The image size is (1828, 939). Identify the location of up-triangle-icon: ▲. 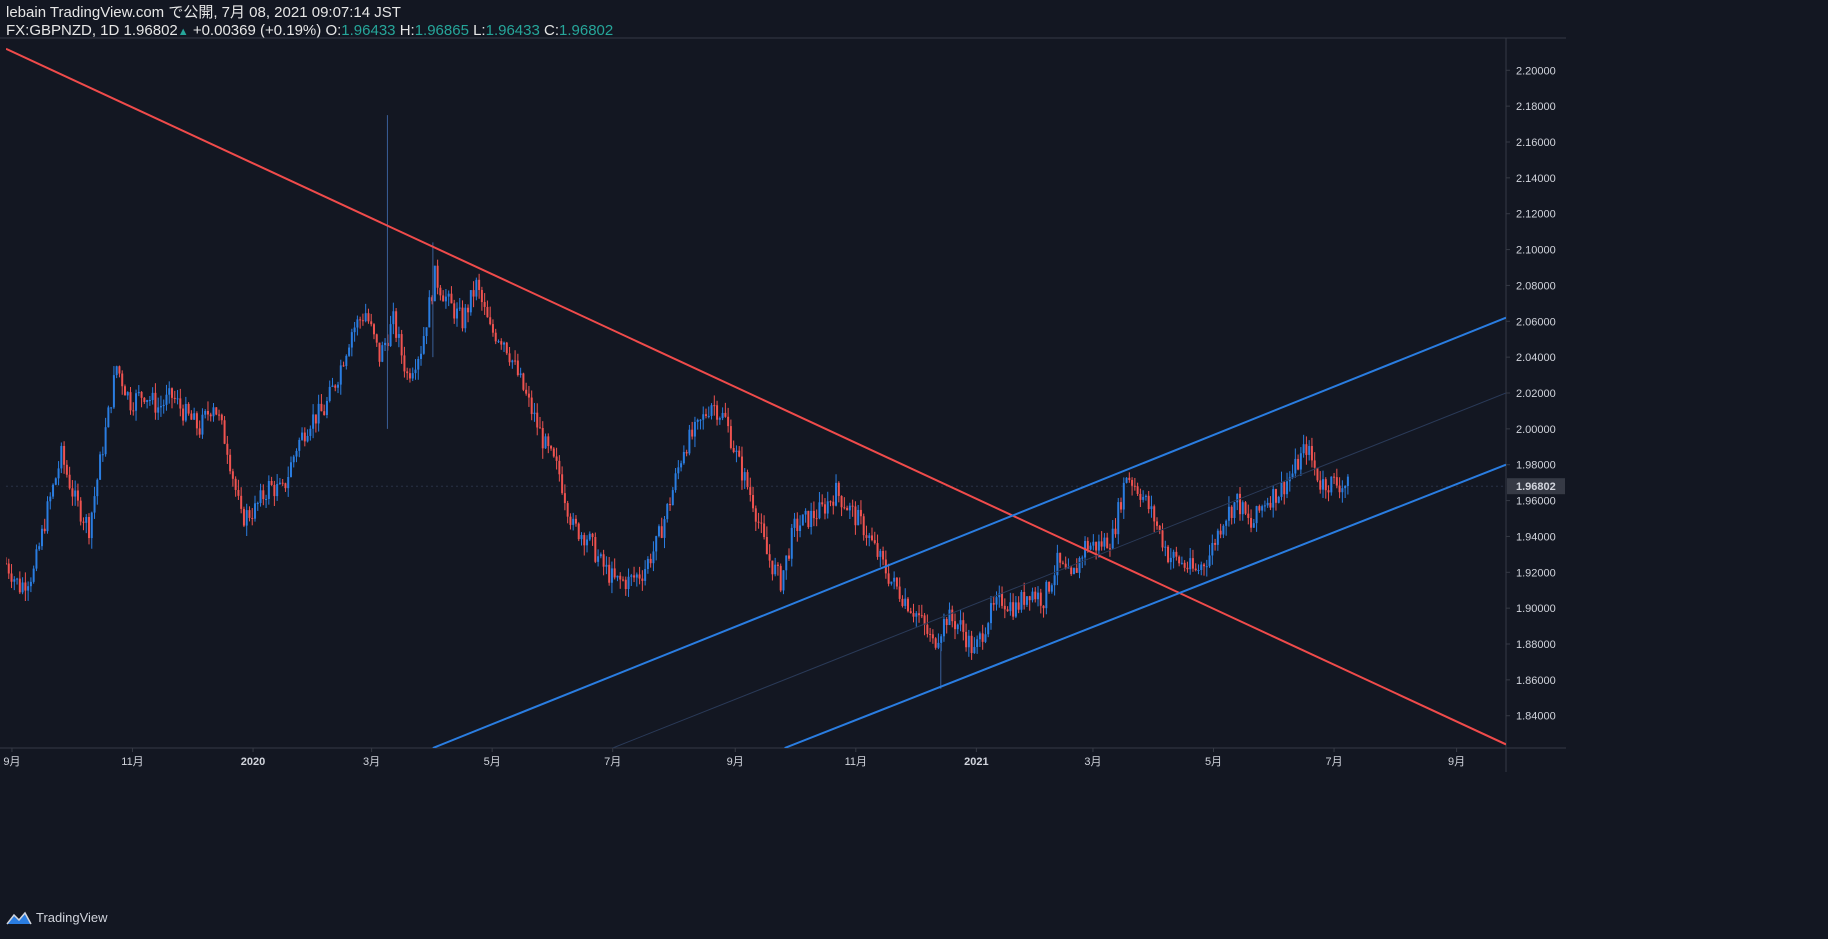
(183, 32).